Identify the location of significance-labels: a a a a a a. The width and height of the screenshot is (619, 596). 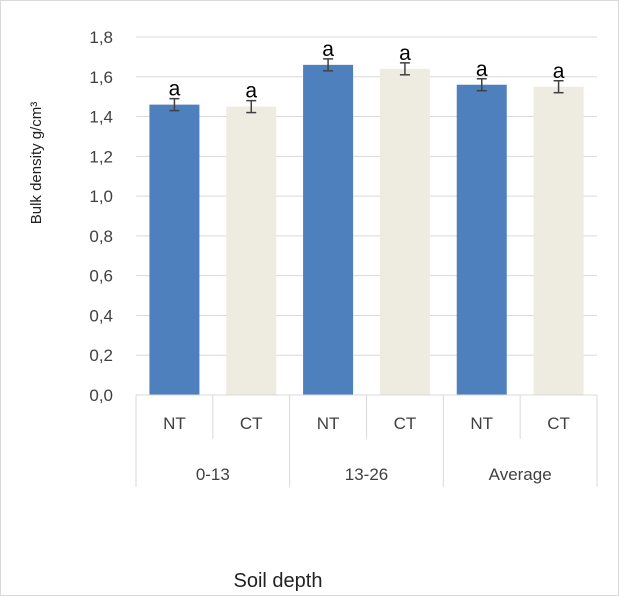
(367, 70).